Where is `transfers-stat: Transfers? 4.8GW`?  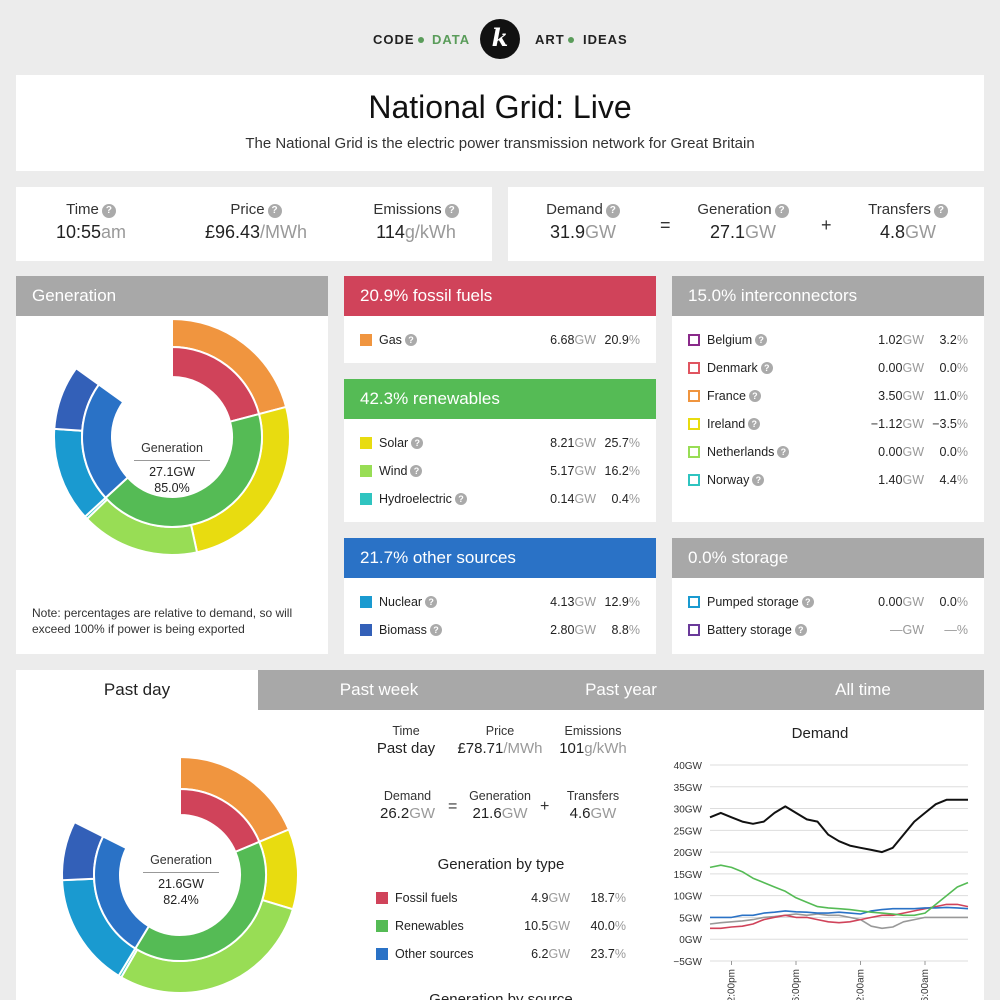 transfers-stat: Transfers? 4.8GW is located at coordinates (908, 222).